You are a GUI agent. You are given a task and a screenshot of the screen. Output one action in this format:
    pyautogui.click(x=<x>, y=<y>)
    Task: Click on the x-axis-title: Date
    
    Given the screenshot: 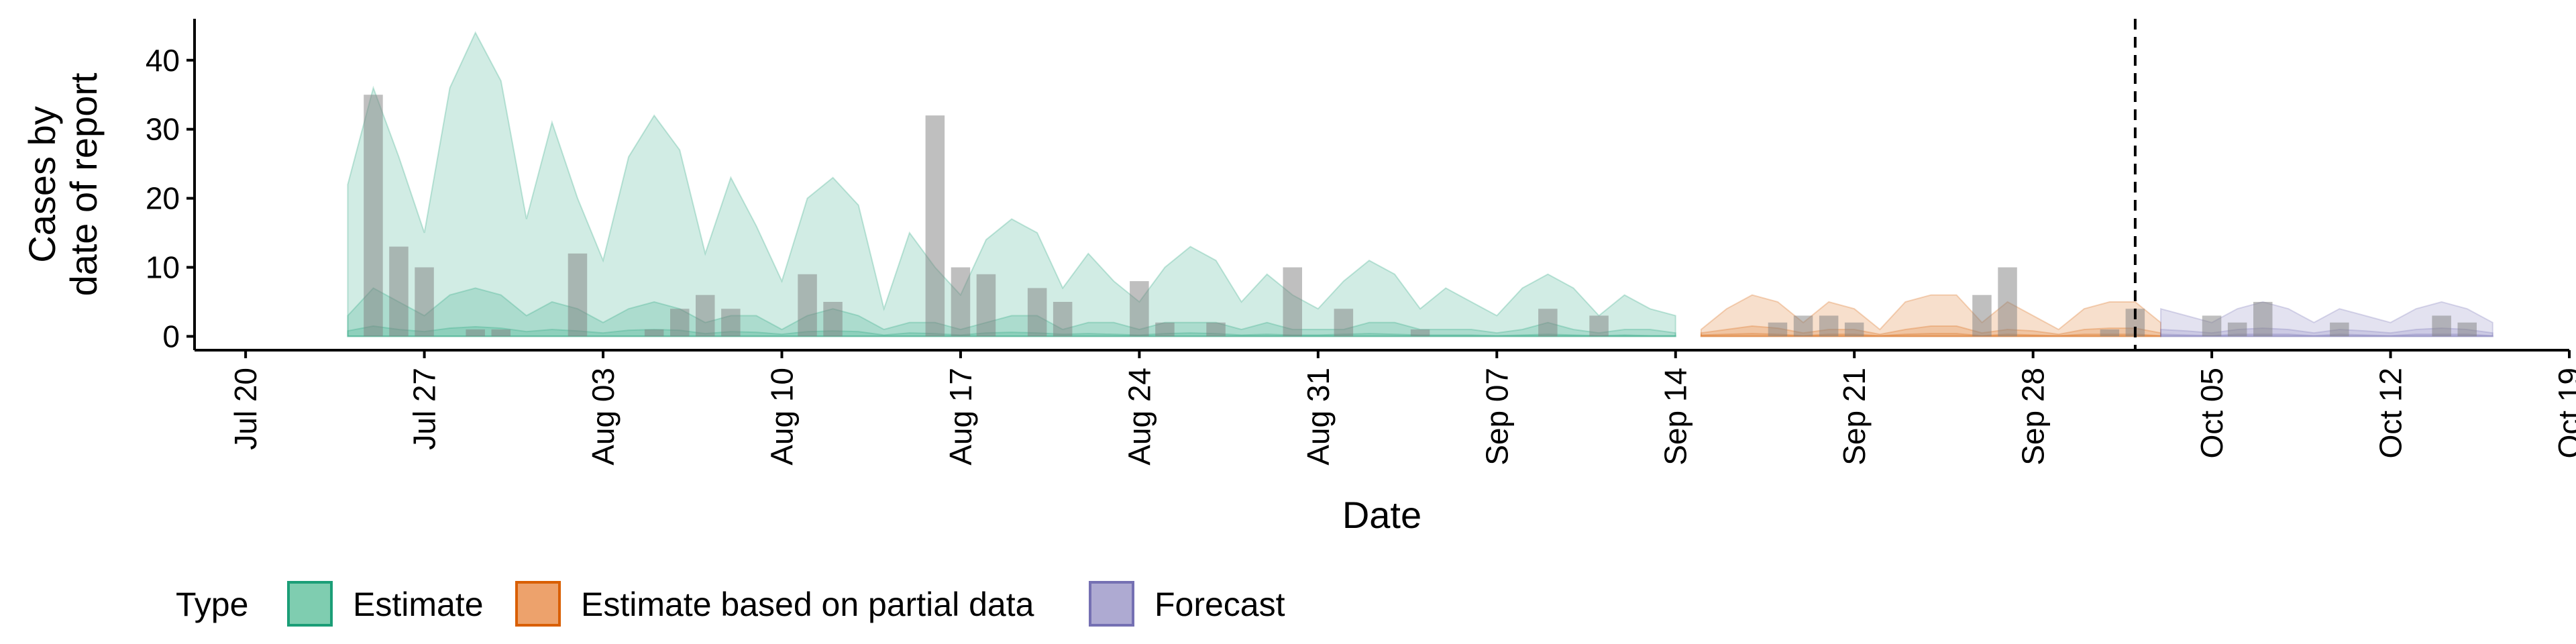 What is the action you would take?
    pyautogui.click(x=1381, y=515)
    